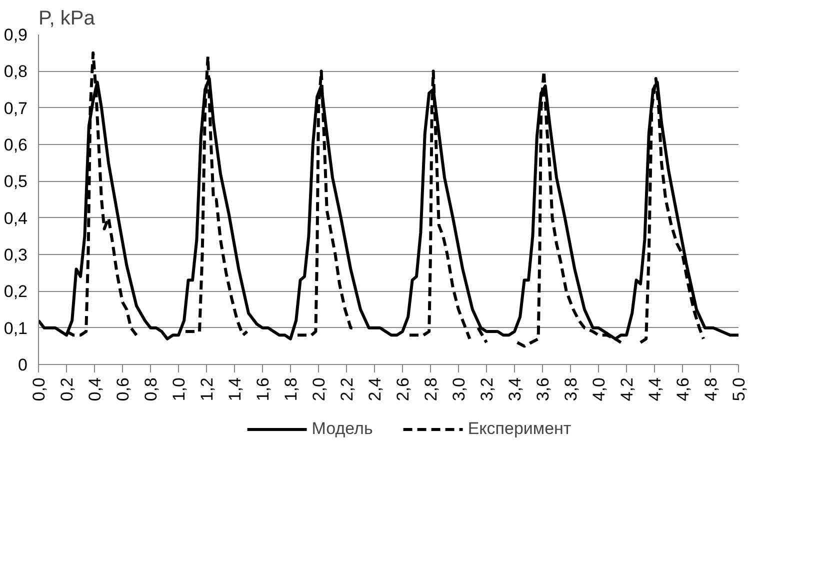 The width and height of the screenshot is (818, 568). What do you see at coordinates (347, 389) in the screenshot?
I see `x-tick-label: 2,2` at bounding box center [347, 389].